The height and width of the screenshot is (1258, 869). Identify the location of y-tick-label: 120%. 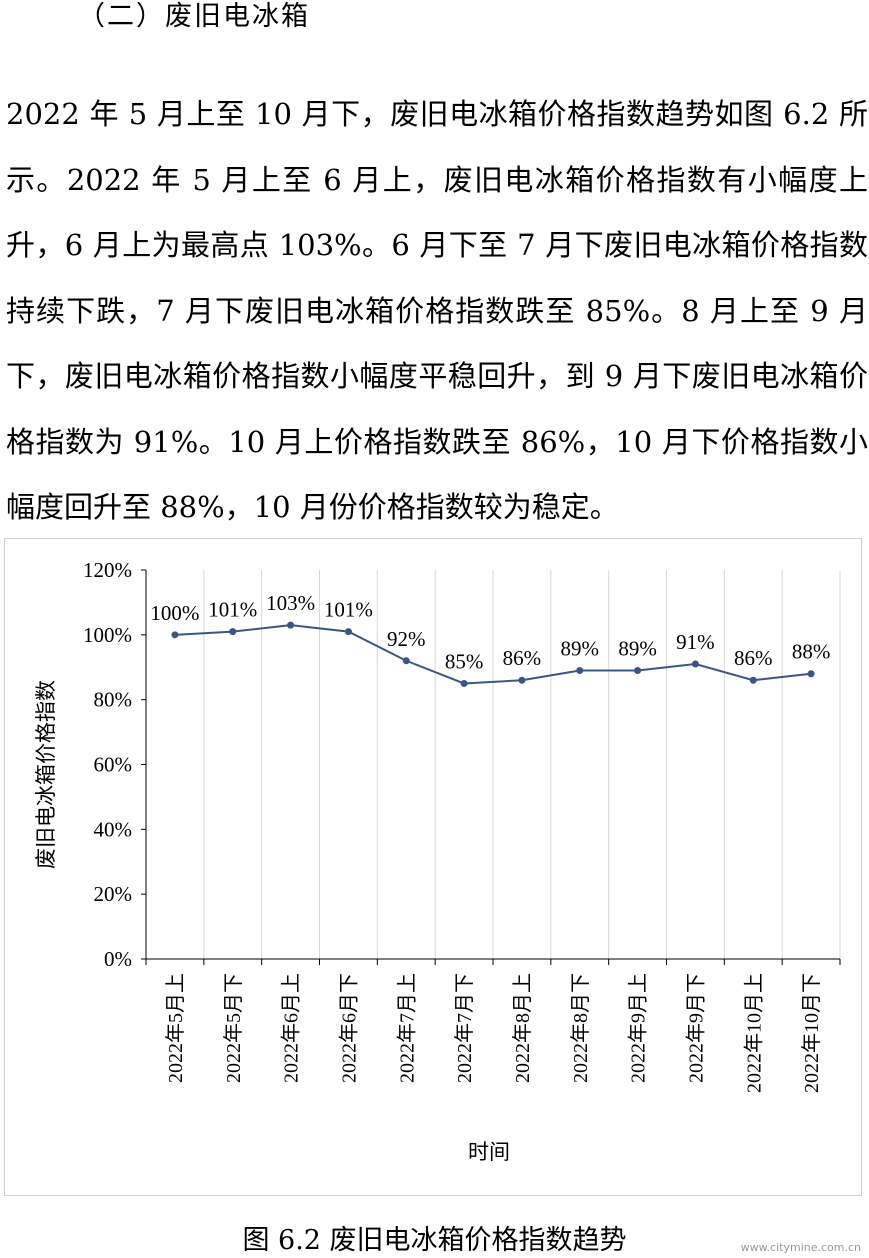
(107, 570).